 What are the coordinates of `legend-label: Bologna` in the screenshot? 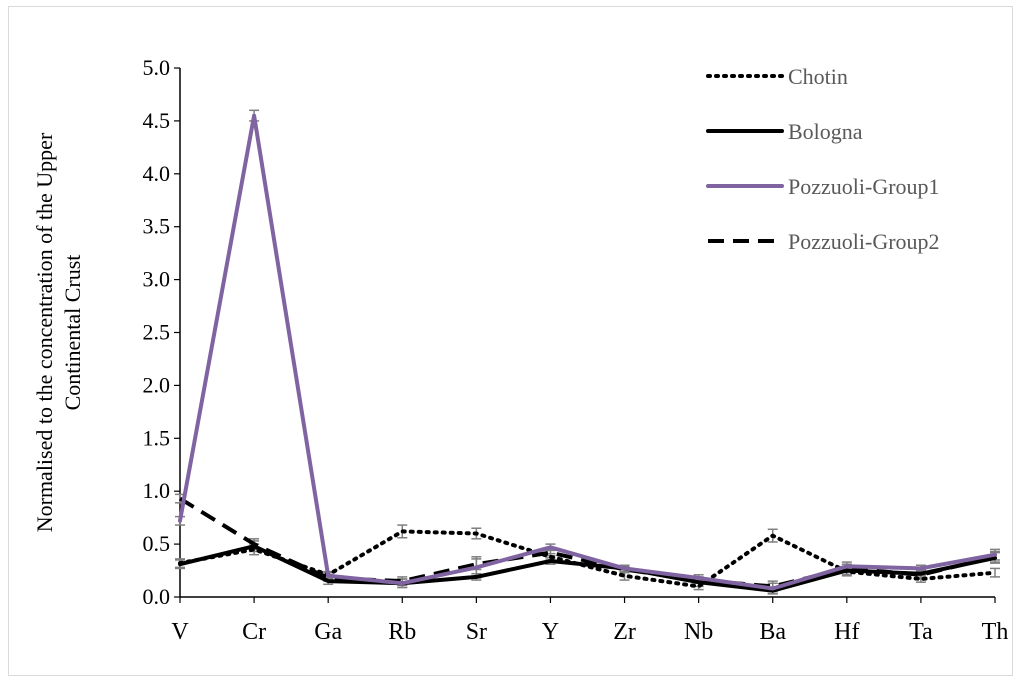 It's located at (825, 131).